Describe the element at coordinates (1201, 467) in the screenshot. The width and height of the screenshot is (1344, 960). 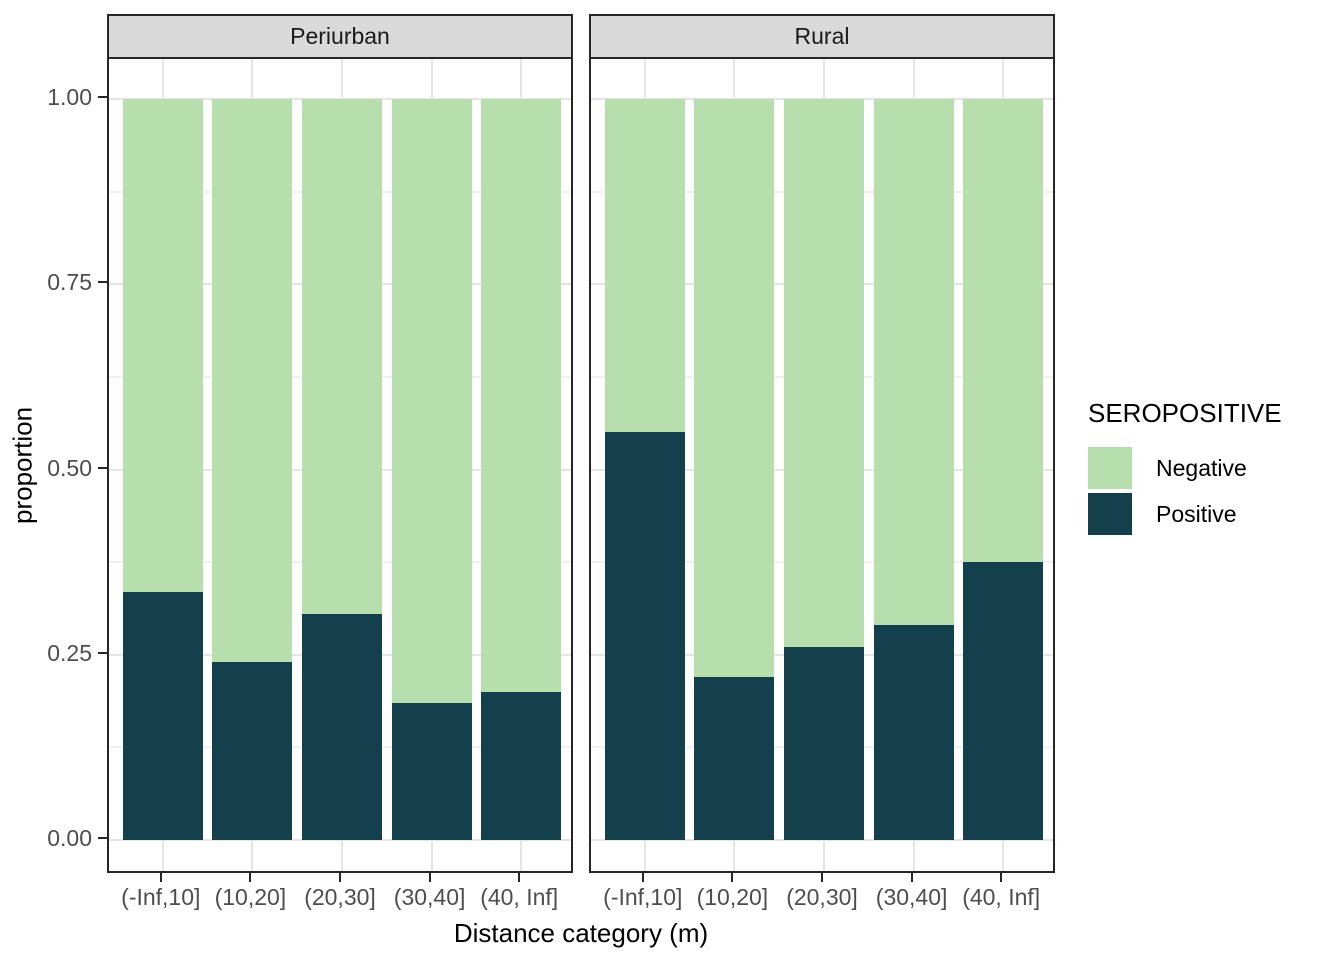
I see `legend-key-label: Negative` at that location.